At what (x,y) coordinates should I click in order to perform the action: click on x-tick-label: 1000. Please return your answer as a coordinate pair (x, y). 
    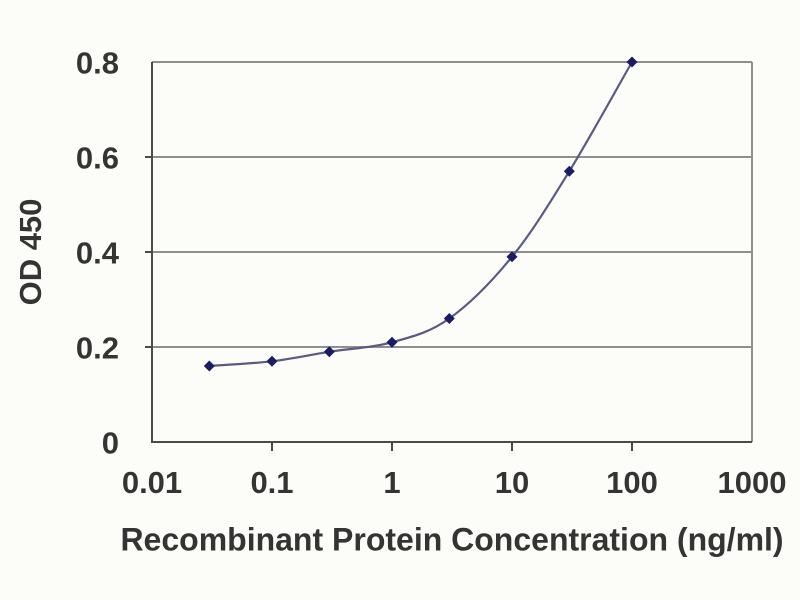
    Looking at the image, I should click on (752, 482).